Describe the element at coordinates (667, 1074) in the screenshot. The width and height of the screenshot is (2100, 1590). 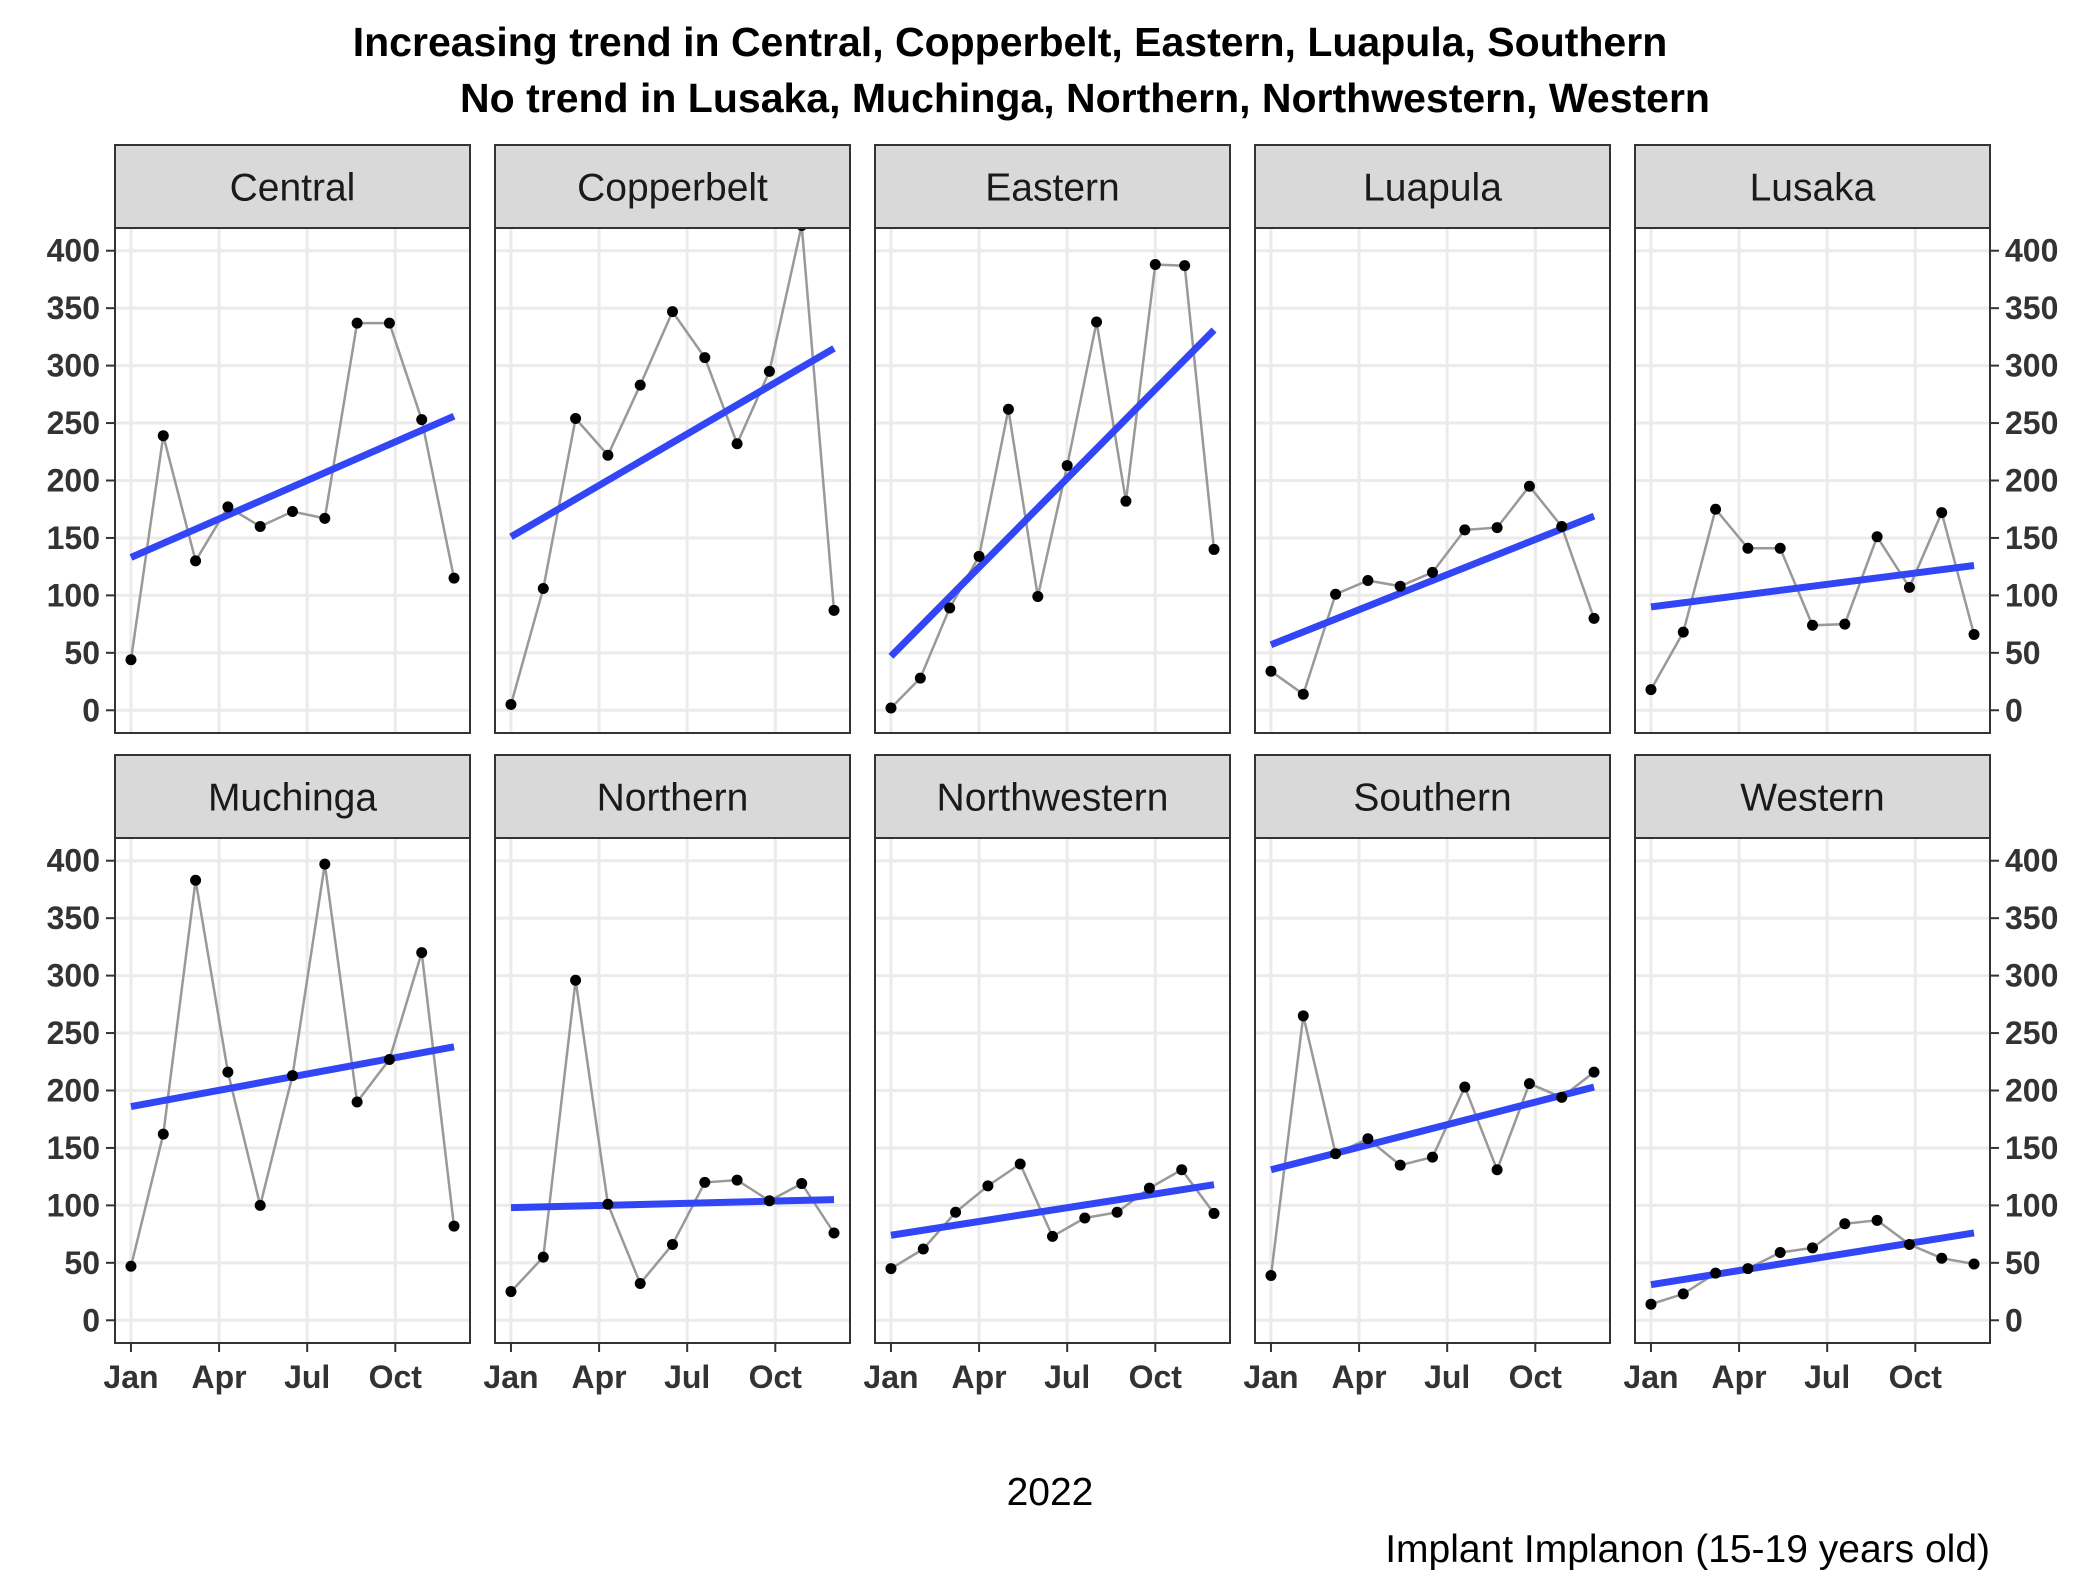
I see `panel-northern: Northern Jan Apr Jul Oct` at that location.